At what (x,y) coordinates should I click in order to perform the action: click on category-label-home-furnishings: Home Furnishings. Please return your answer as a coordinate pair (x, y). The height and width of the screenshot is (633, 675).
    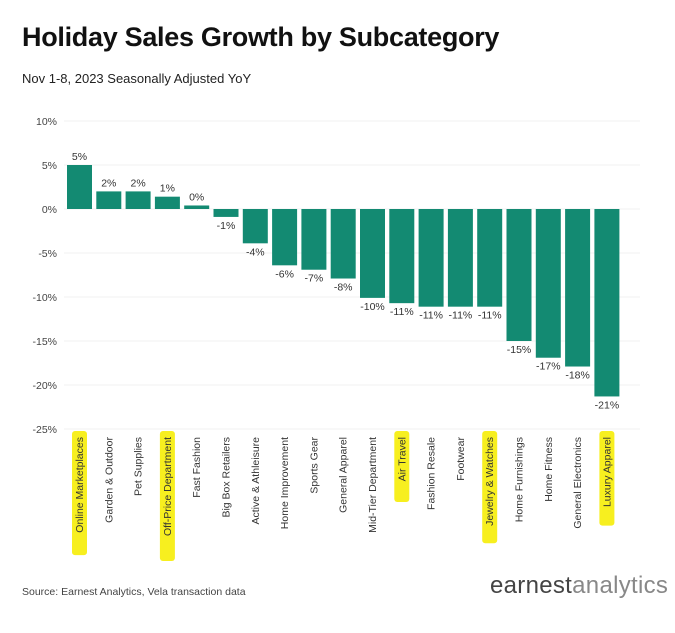
    Looking at the image, I should click on (520, 479).